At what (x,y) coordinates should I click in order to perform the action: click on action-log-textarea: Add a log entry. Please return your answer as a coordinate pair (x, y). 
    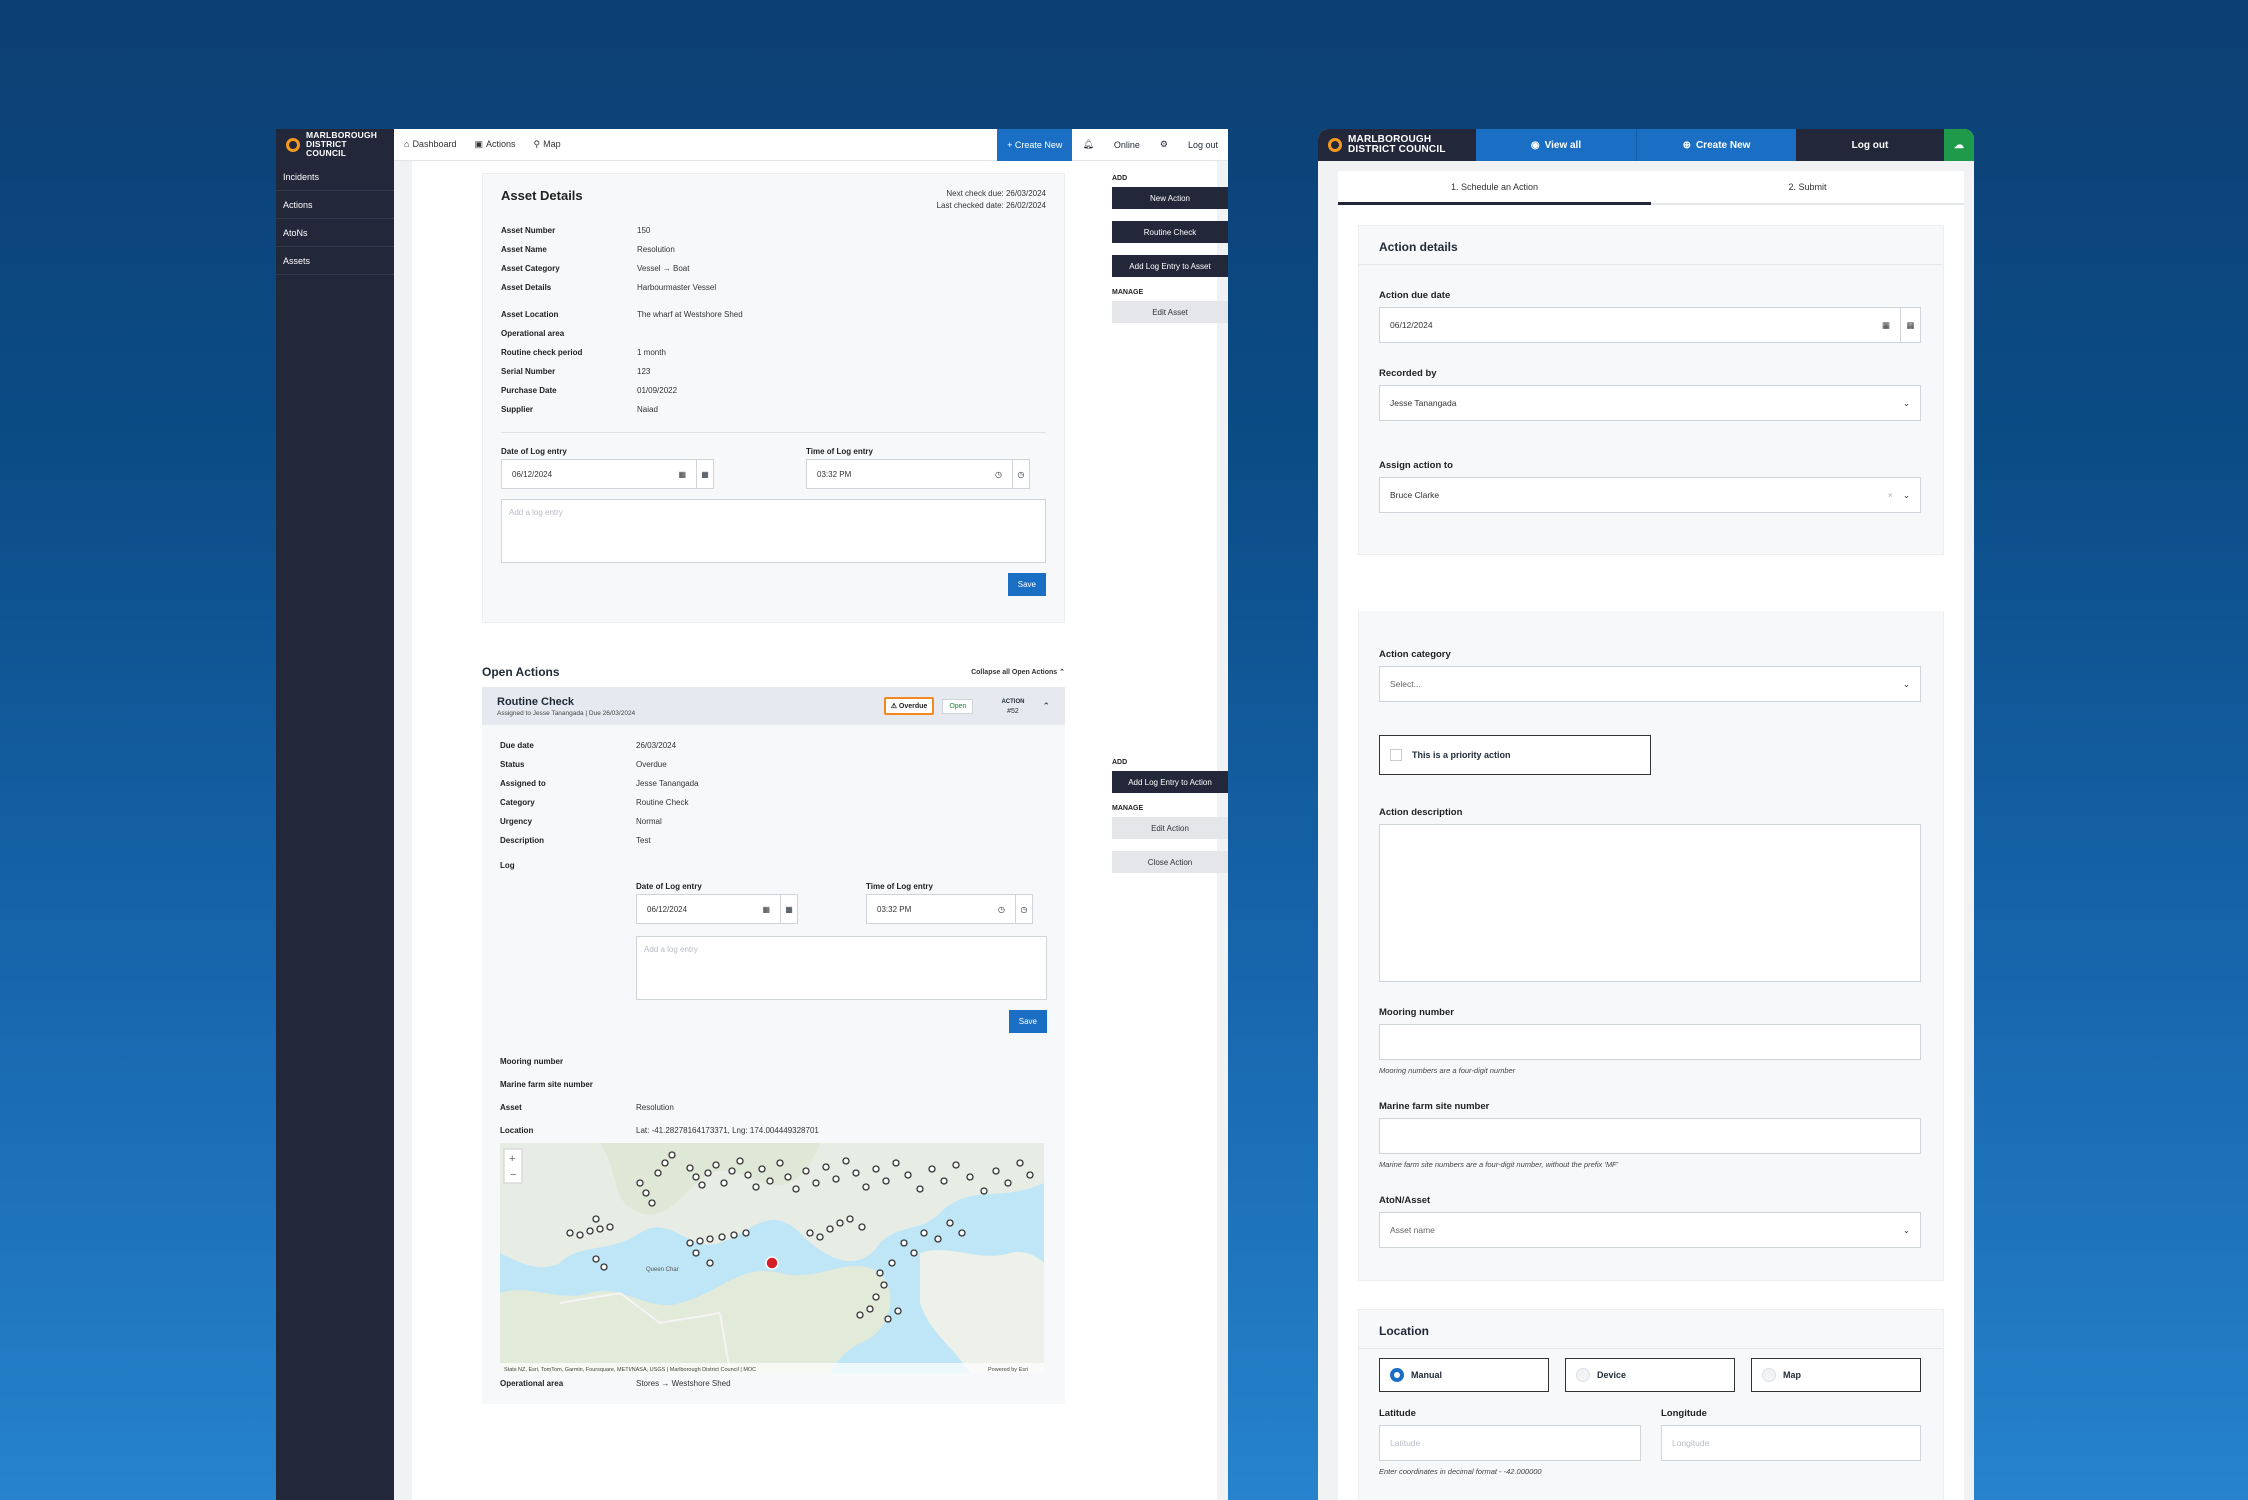
    Looking at the image, I should click on (841, 968).